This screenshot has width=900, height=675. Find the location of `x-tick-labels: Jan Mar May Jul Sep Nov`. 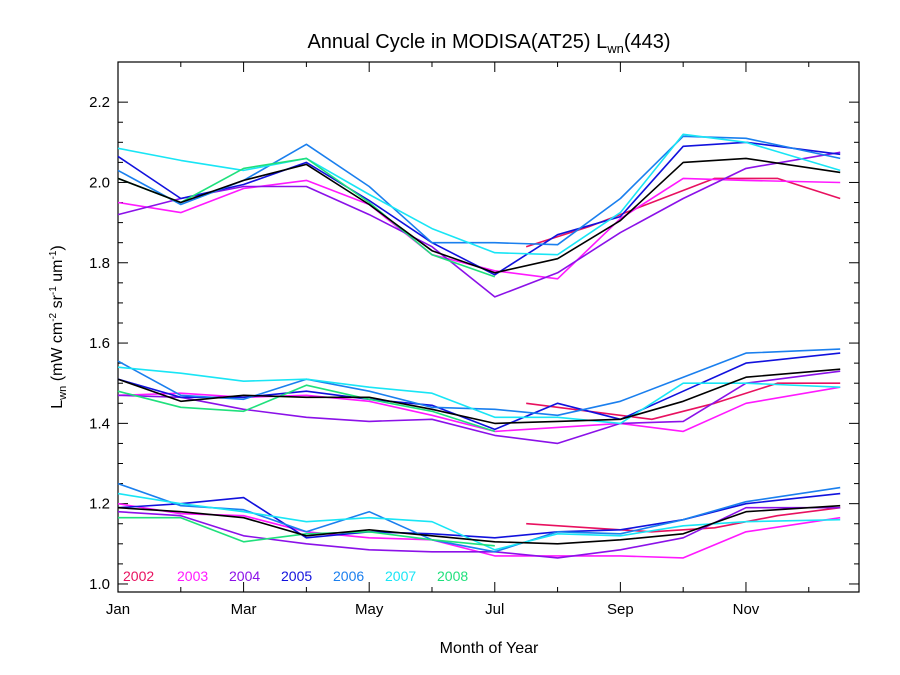

x-tick-labels: Jan Mar May Jul Sep Nov is located at coordinates (433, 609).